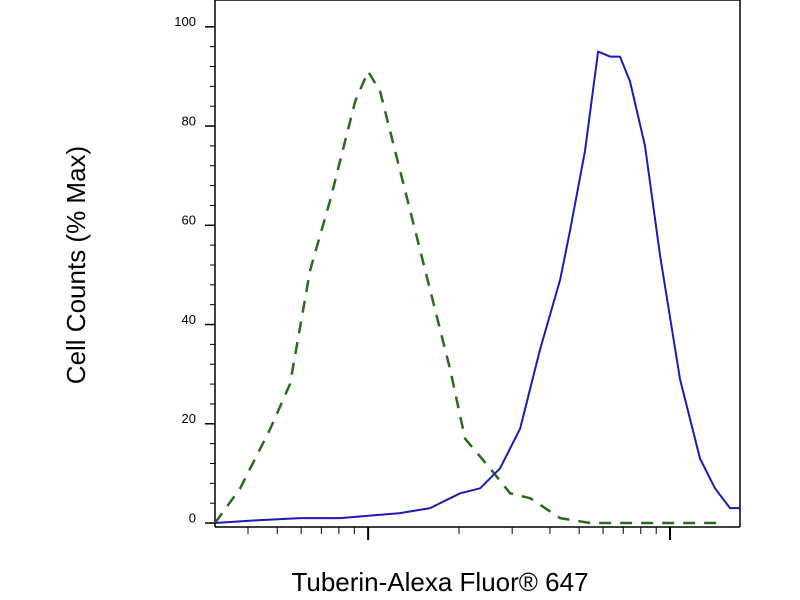  What do you see at coordinates (189, 418) in the screenshot?
I see `y-tick-label: 20` at bounding box center [189, 418].